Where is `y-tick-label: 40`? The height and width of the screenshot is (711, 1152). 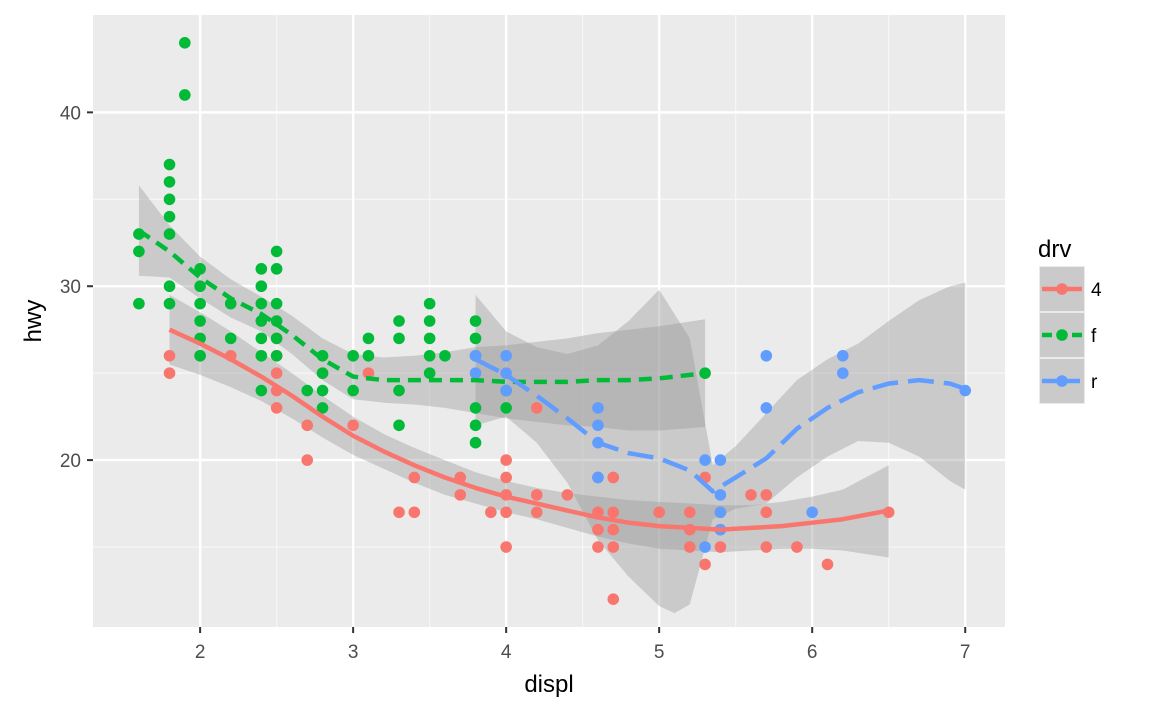
y-tick-label: 40 is located at coordinates (70, 113).